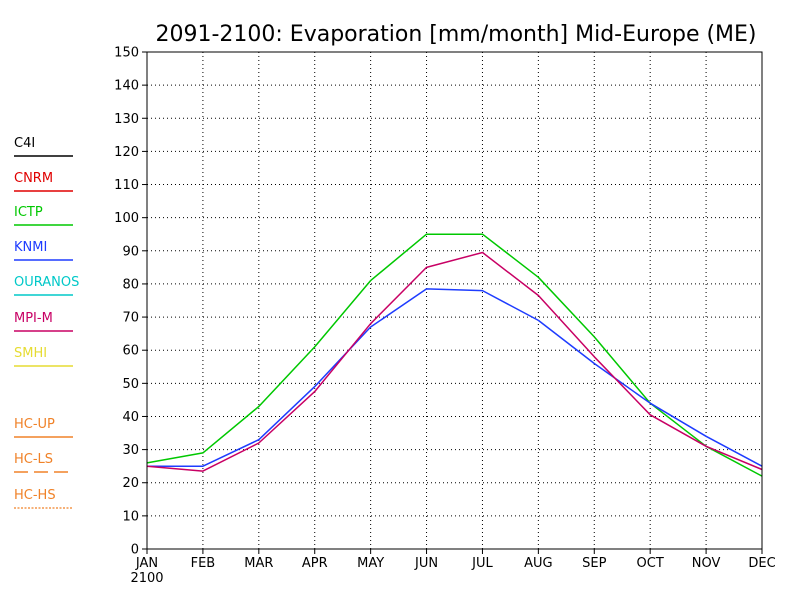 The width and height of the screenshot is (800, 600). I want to click on legend-label-knmi: KNMI, so click(30, 247).